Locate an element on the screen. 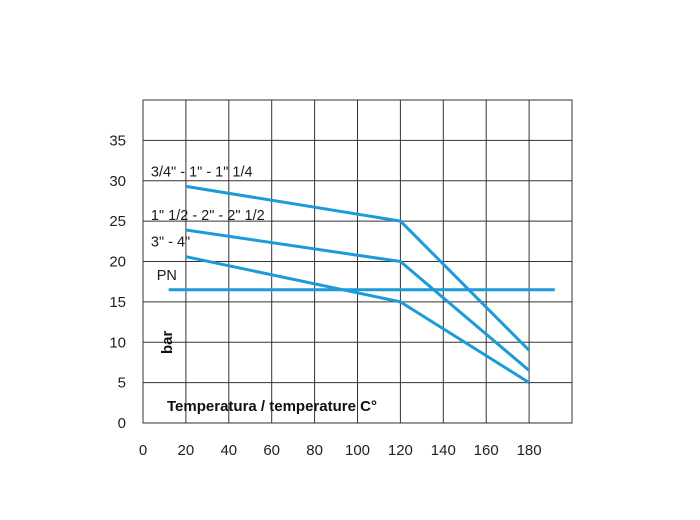  x-axis-title: Temperatura / temperature C° is located at coordinates (272, 406).